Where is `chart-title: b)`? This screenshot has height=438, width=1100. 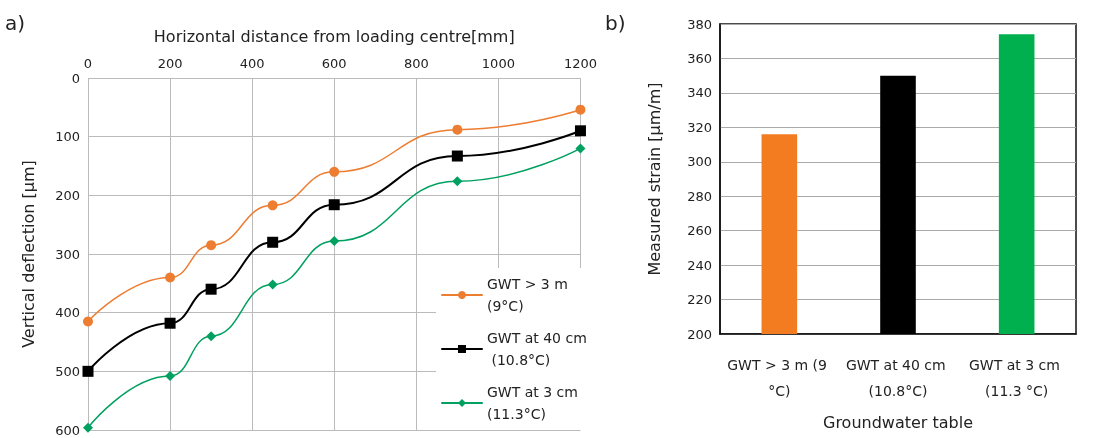
chart-title: b) is located at coordinates (615, 23).